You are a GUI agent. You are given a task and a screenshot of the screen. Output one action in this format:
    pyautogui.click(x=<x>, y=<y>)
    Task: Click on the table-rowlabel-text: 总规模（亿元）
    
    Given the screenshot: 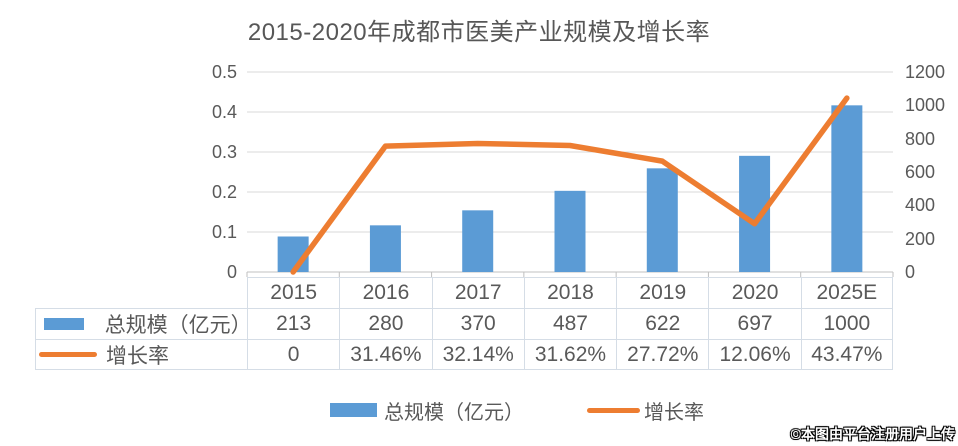 What is the action you would take?
    pyautogui.click(x=178, y=325)
    